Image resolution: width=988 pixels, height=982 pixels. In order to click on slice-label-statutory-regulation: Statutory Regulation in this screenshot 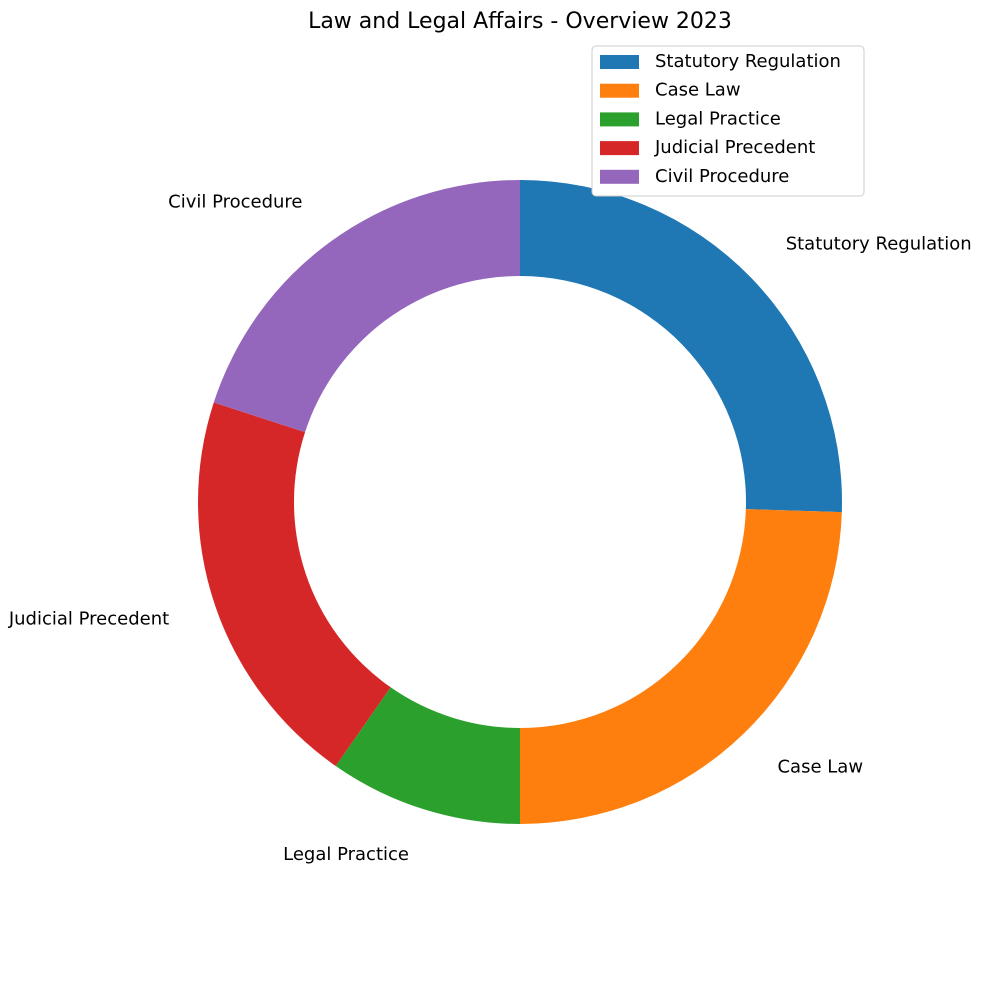, I will do `click(879, 244)`.